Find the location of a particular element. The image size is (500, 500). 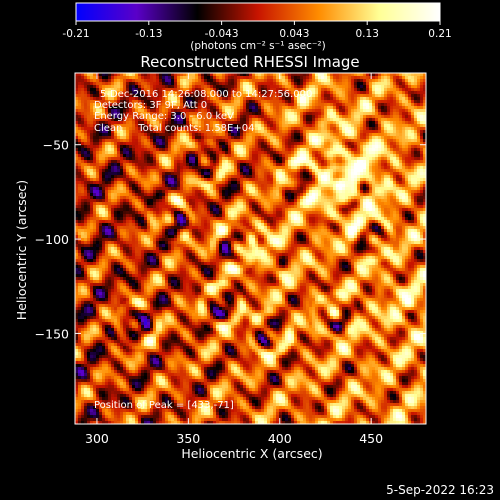

y-tick-label: −100 is located at coordinates (52, 239).